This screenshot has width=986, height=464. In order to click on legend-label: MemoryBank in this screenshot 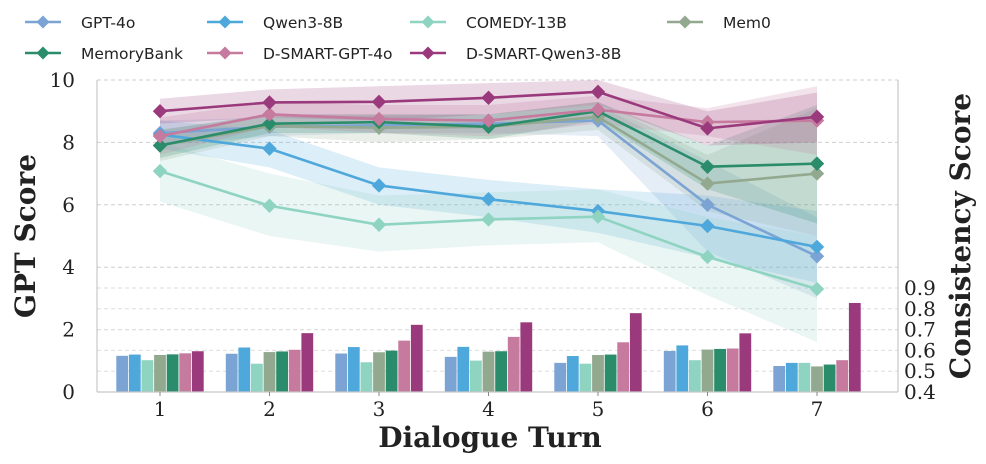, I will do `click(132, 54)`.